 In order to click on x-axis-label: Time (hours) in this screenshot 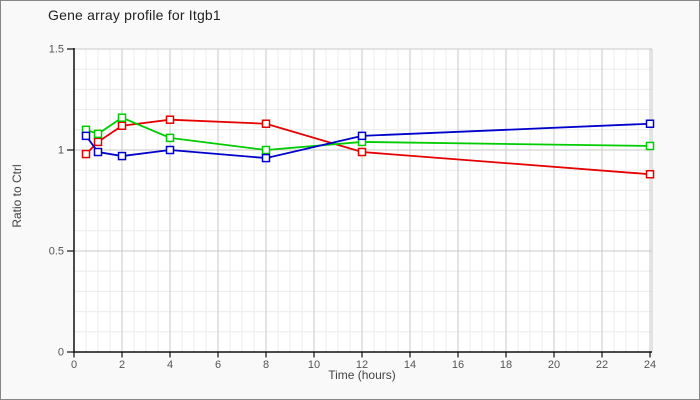, I will do `click(362, 375)`.